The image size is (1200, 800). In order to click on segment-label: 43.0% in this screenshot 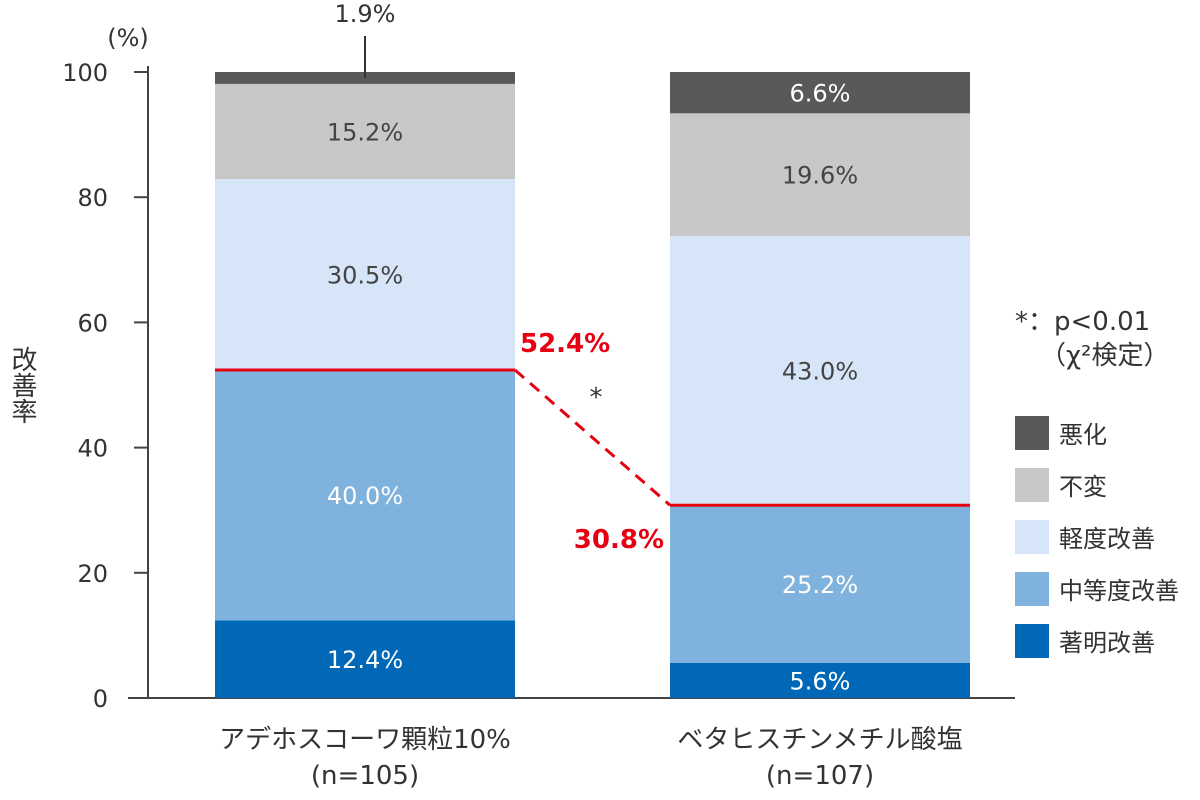, I will do `click(820, 372)`.